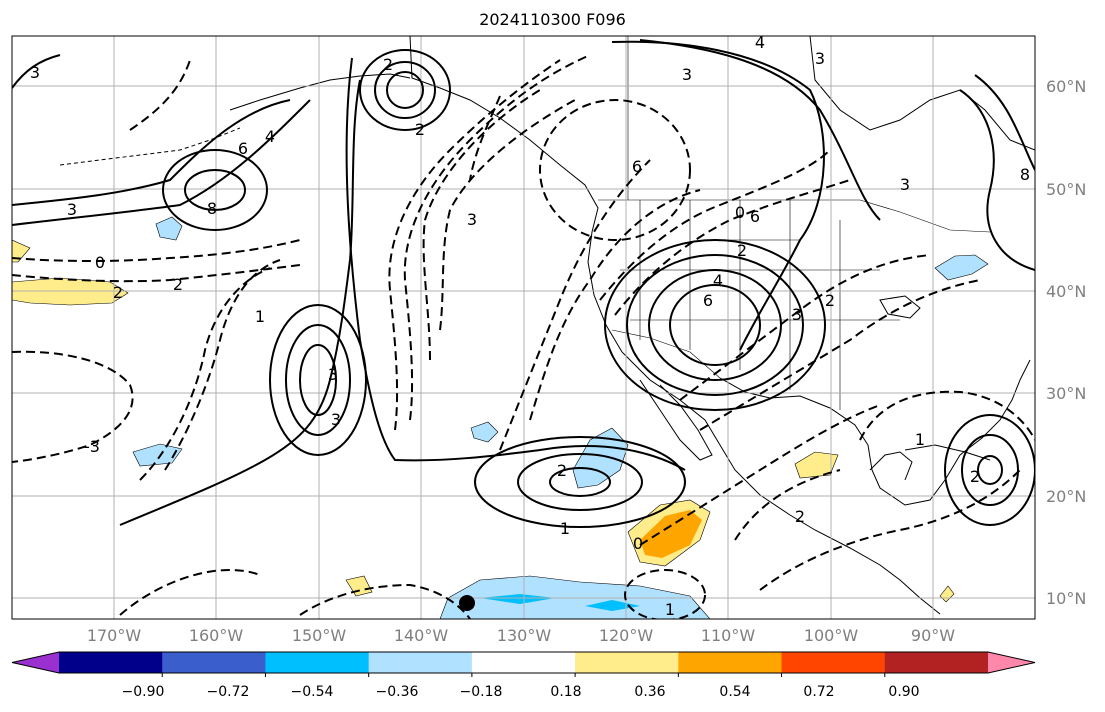 This screenshot has height=712, width=1105. What do you see at coordinates (216, 635) in the screenshot?
I see `lon-label: 160°W` at bounding box center [216, 635].